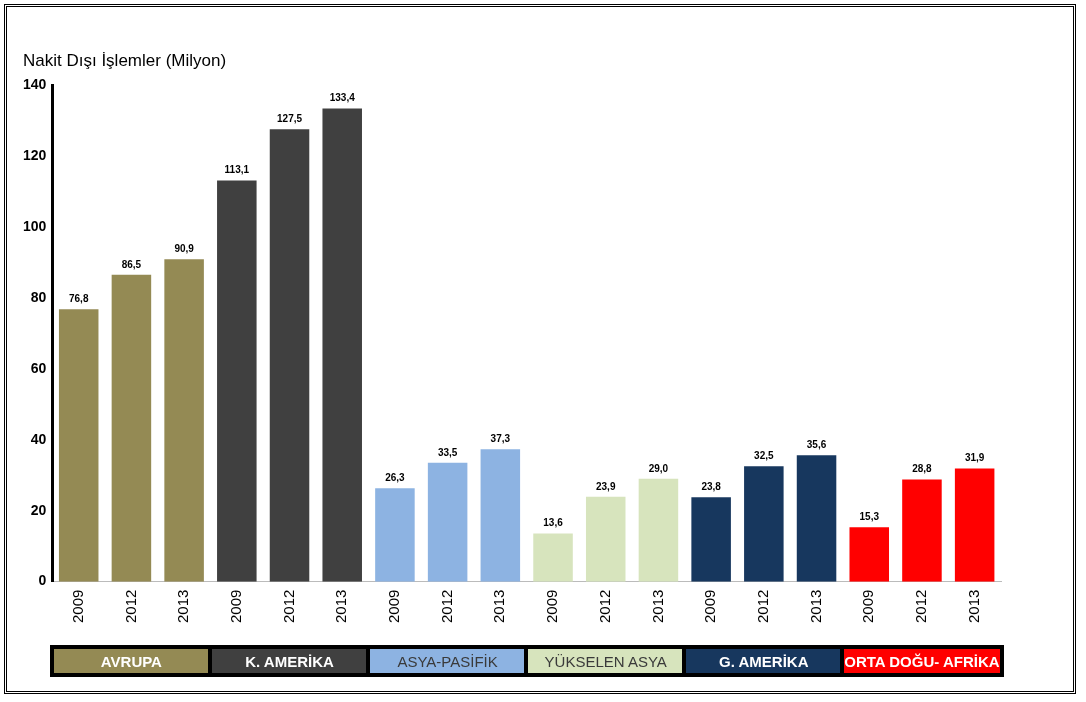 This screenshot has height=702, width=1086. Describe the element at coordinates (922, 661) in the screenshot. I see `text: ORTA DOĞU- AFRİKA` at that location.